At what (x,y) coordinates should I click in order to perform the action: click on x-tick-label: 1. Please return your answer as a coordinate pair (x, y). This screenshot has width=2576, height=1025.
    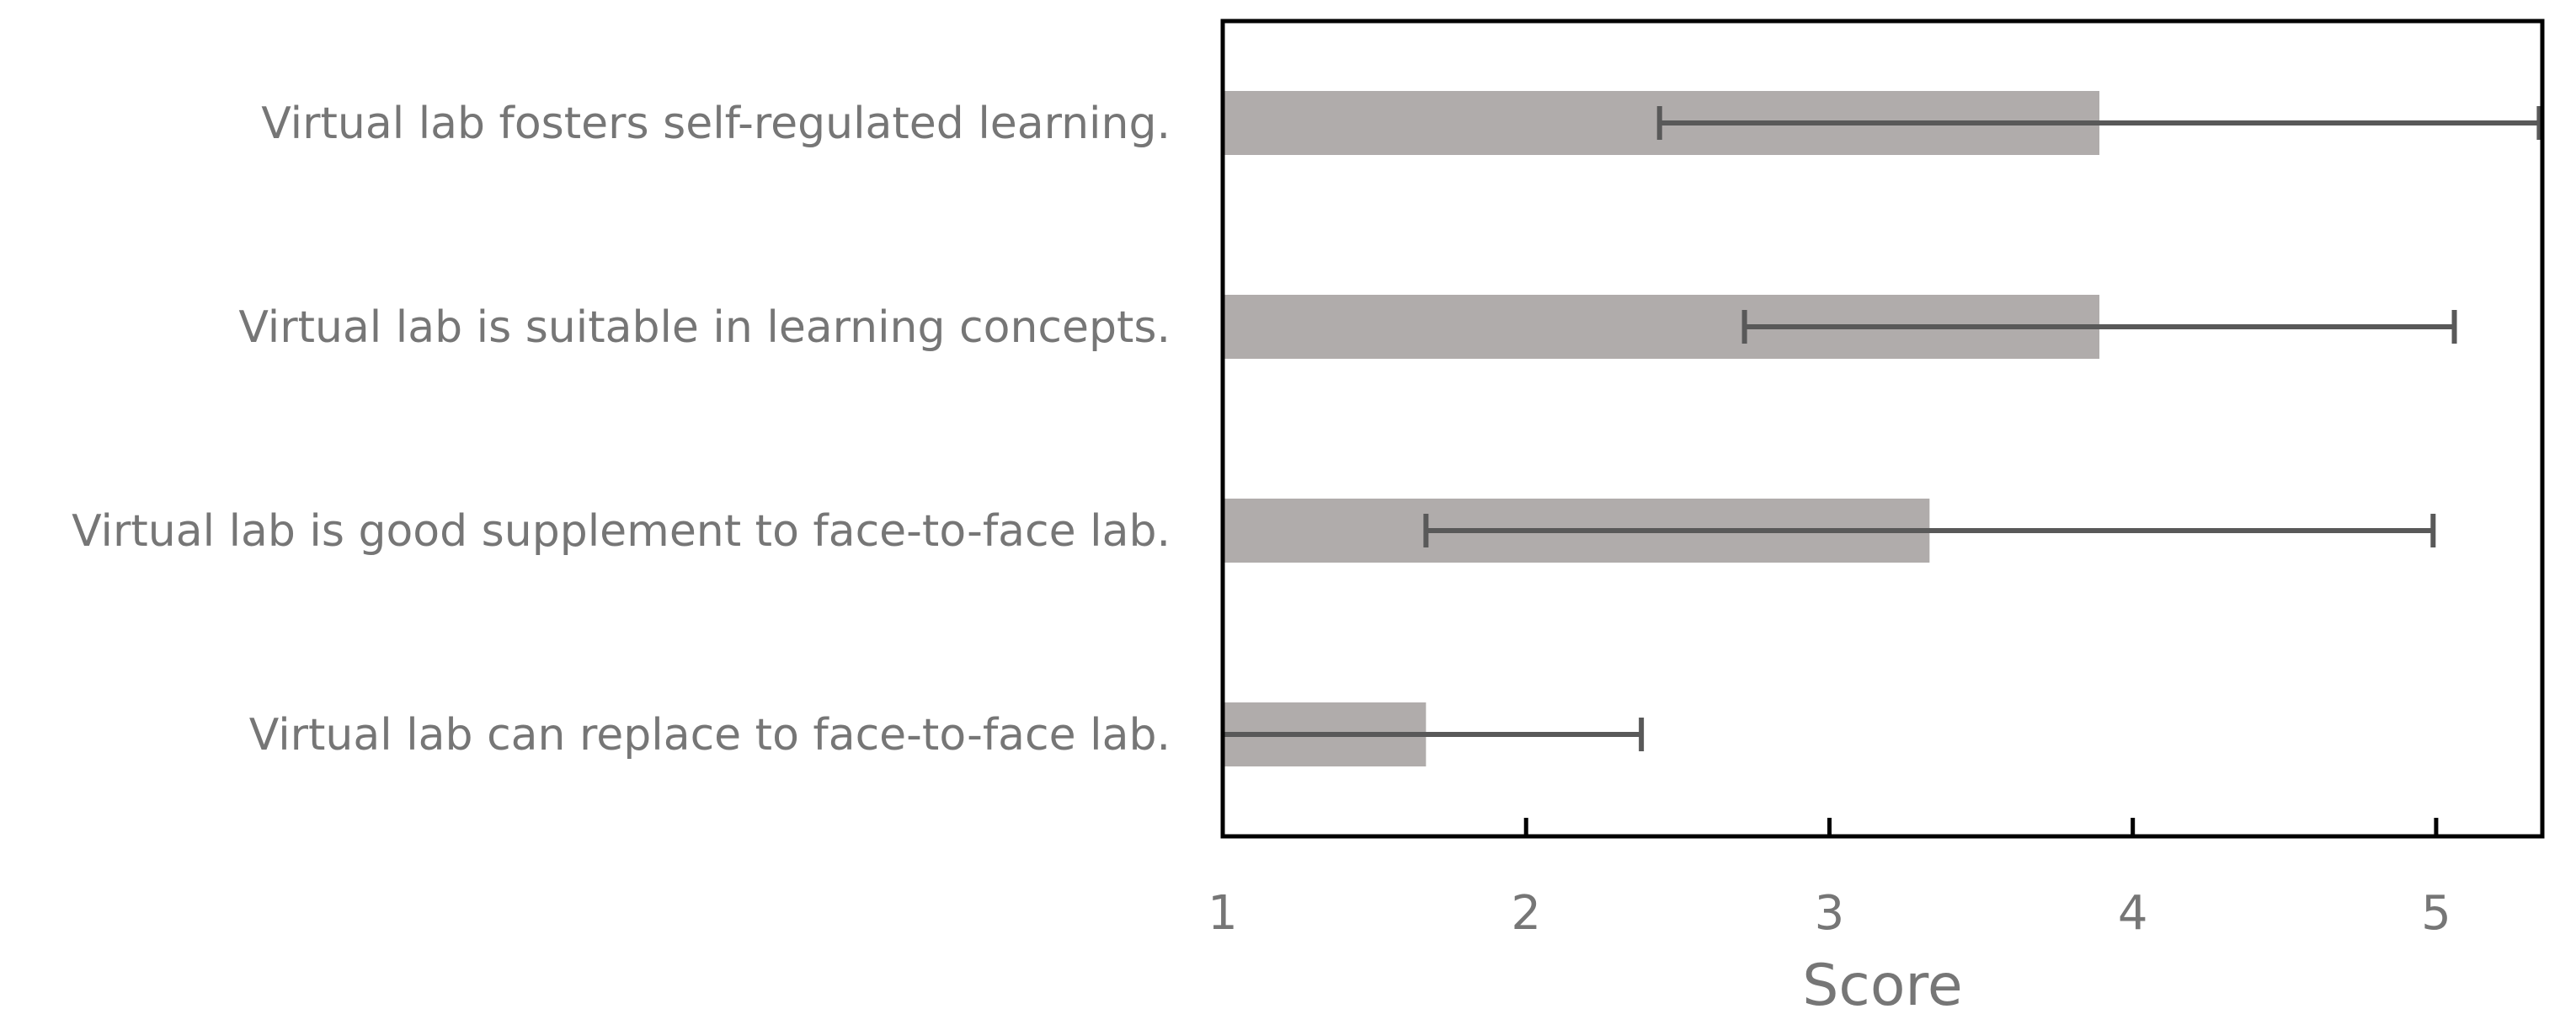
    Looking at the image, I should click on (1223, 913).